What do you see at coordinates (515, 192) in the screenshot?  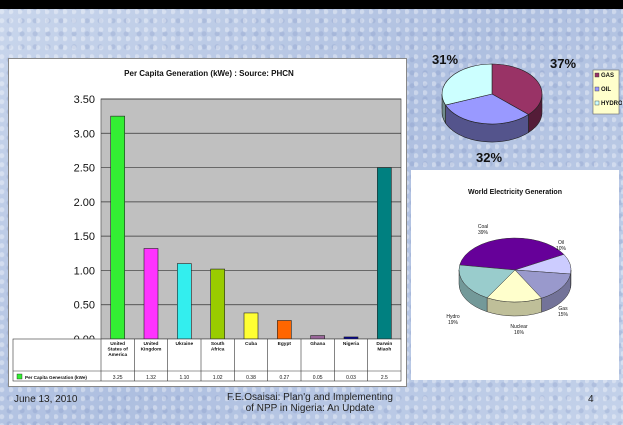 I see `world-pie-title: World Electricity Generation` at bounding box center [515, 192].